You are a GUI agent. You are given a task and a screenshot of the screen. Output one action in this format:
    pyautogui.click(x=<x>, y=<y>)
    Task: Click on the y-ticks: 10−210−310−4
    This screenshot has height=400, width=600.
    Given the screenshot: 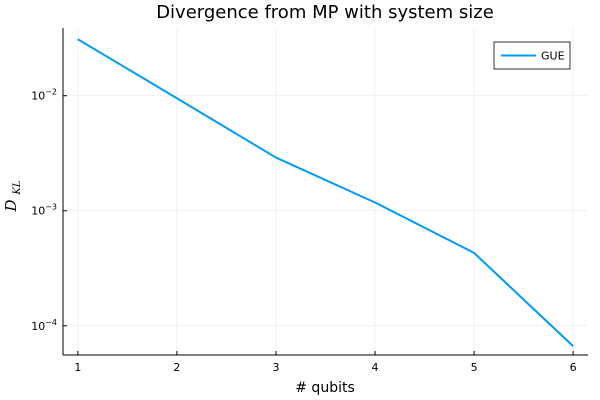 What is the action you would take?
    pyautogui.click(x=49, y=210)
    